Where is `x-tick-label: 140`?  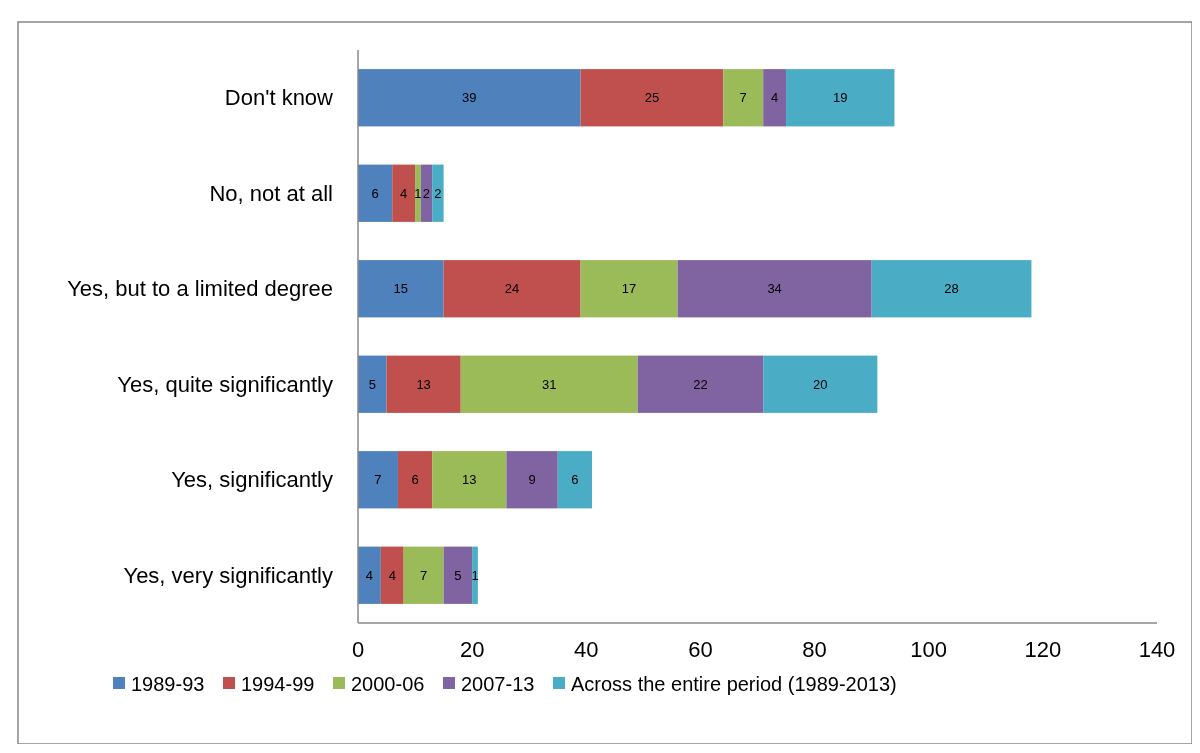 x-tick-label: 140 is located at coordinates (1157, 649).